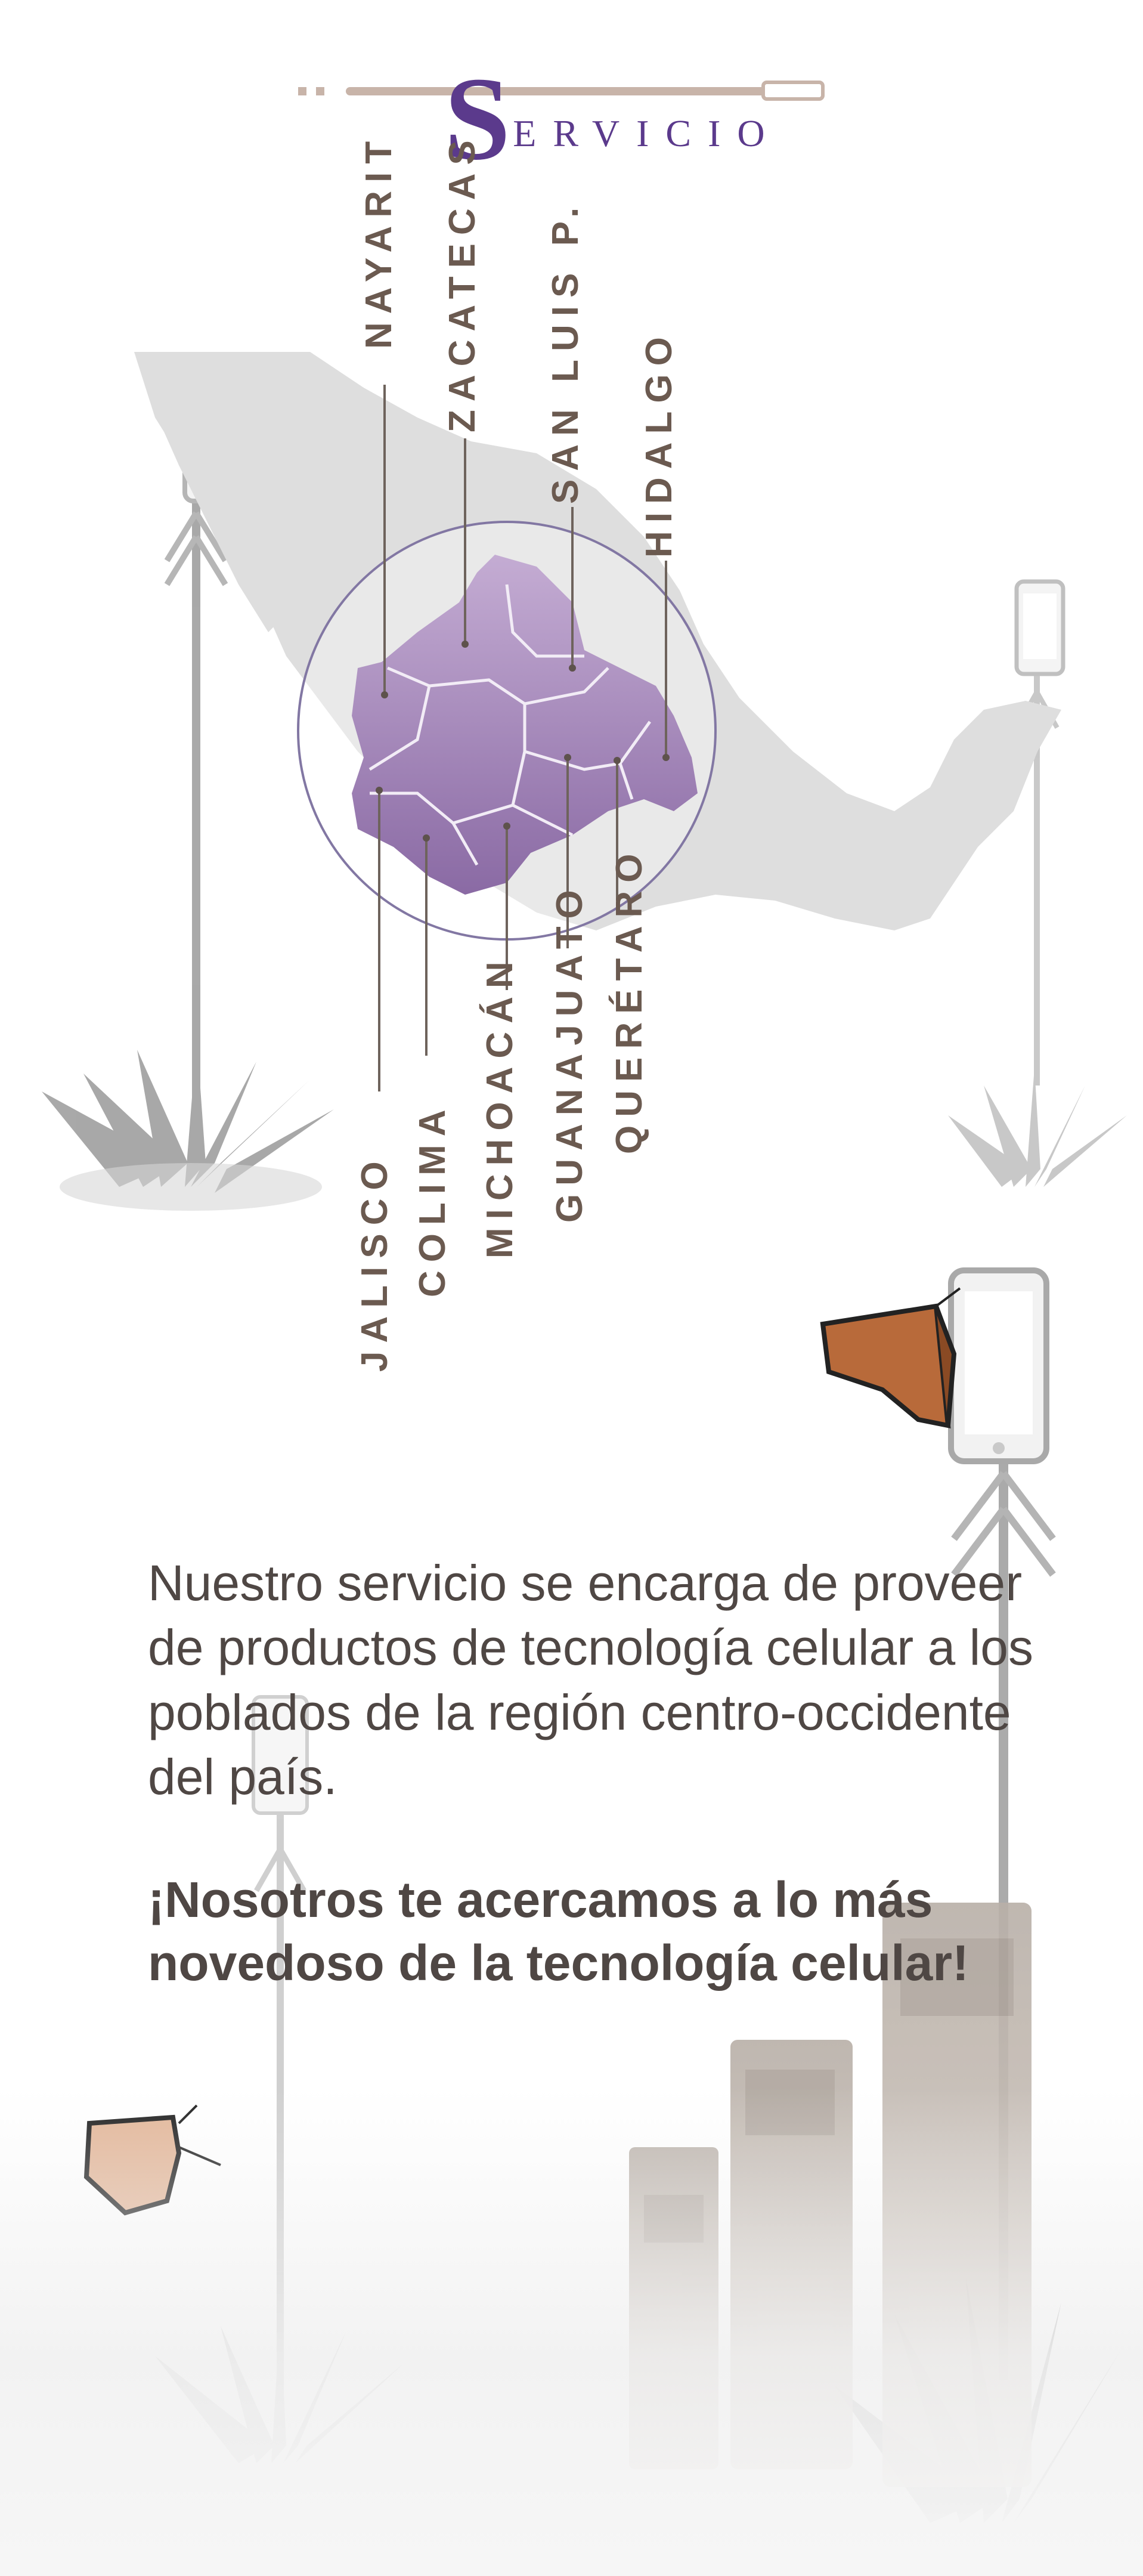 The width and height of the screenshot is (1143, 2576). I want to click on section-title-initial: S, so click(477, 119).